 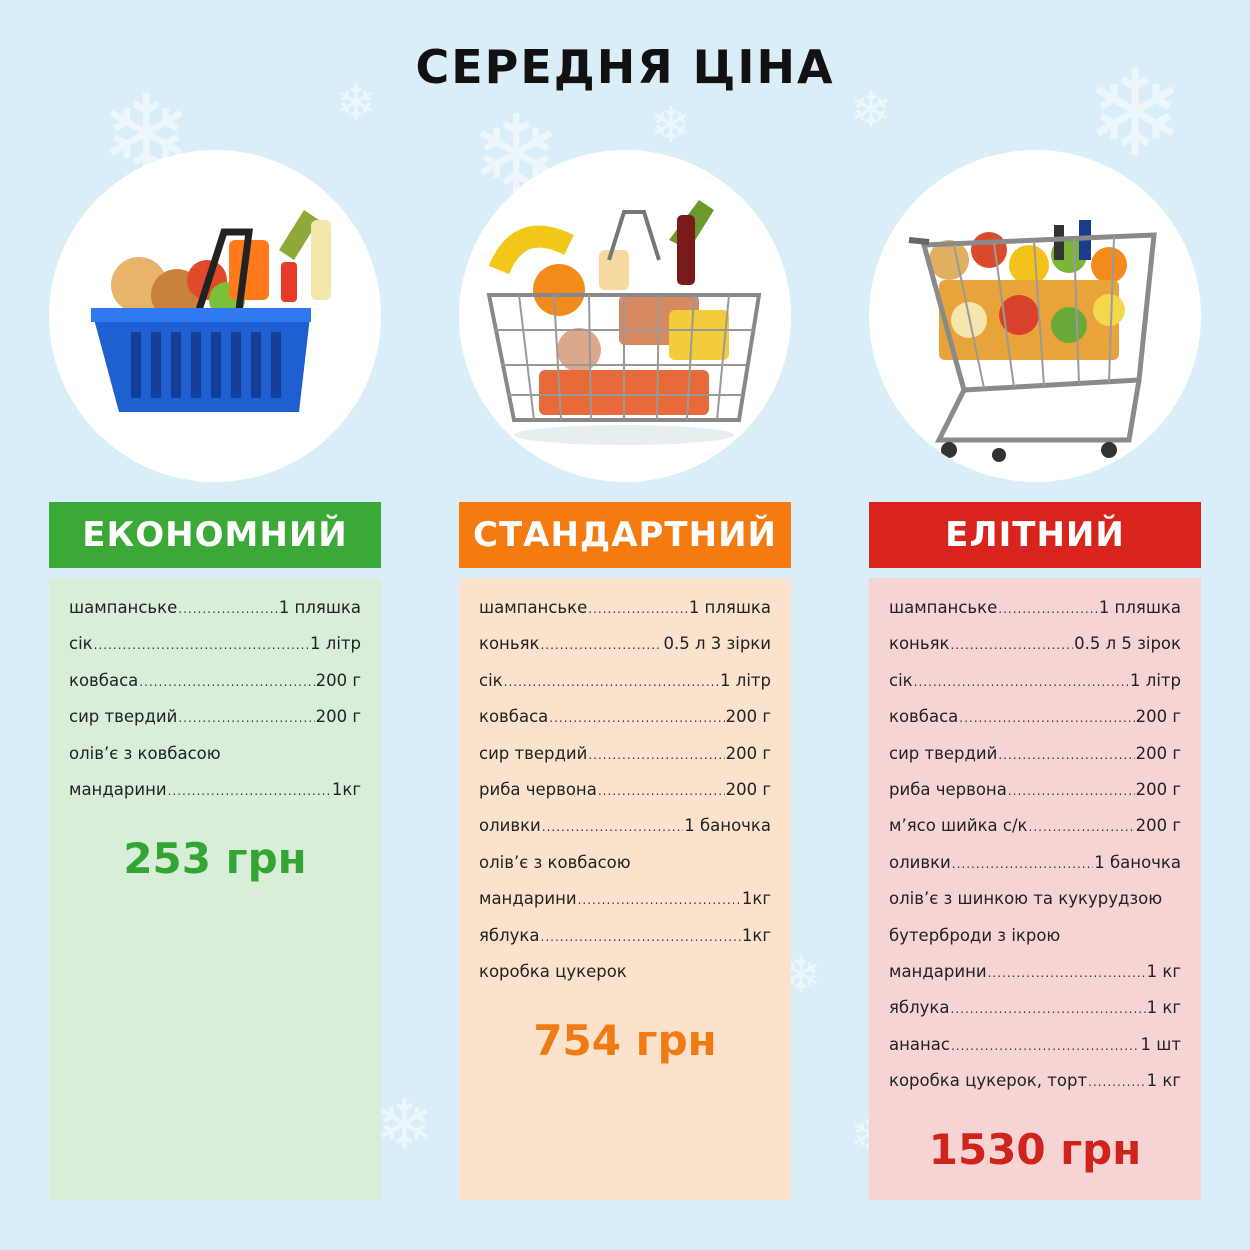 I want to click on list-item: олів’є з ковбасою, so click(x=215, y=762).